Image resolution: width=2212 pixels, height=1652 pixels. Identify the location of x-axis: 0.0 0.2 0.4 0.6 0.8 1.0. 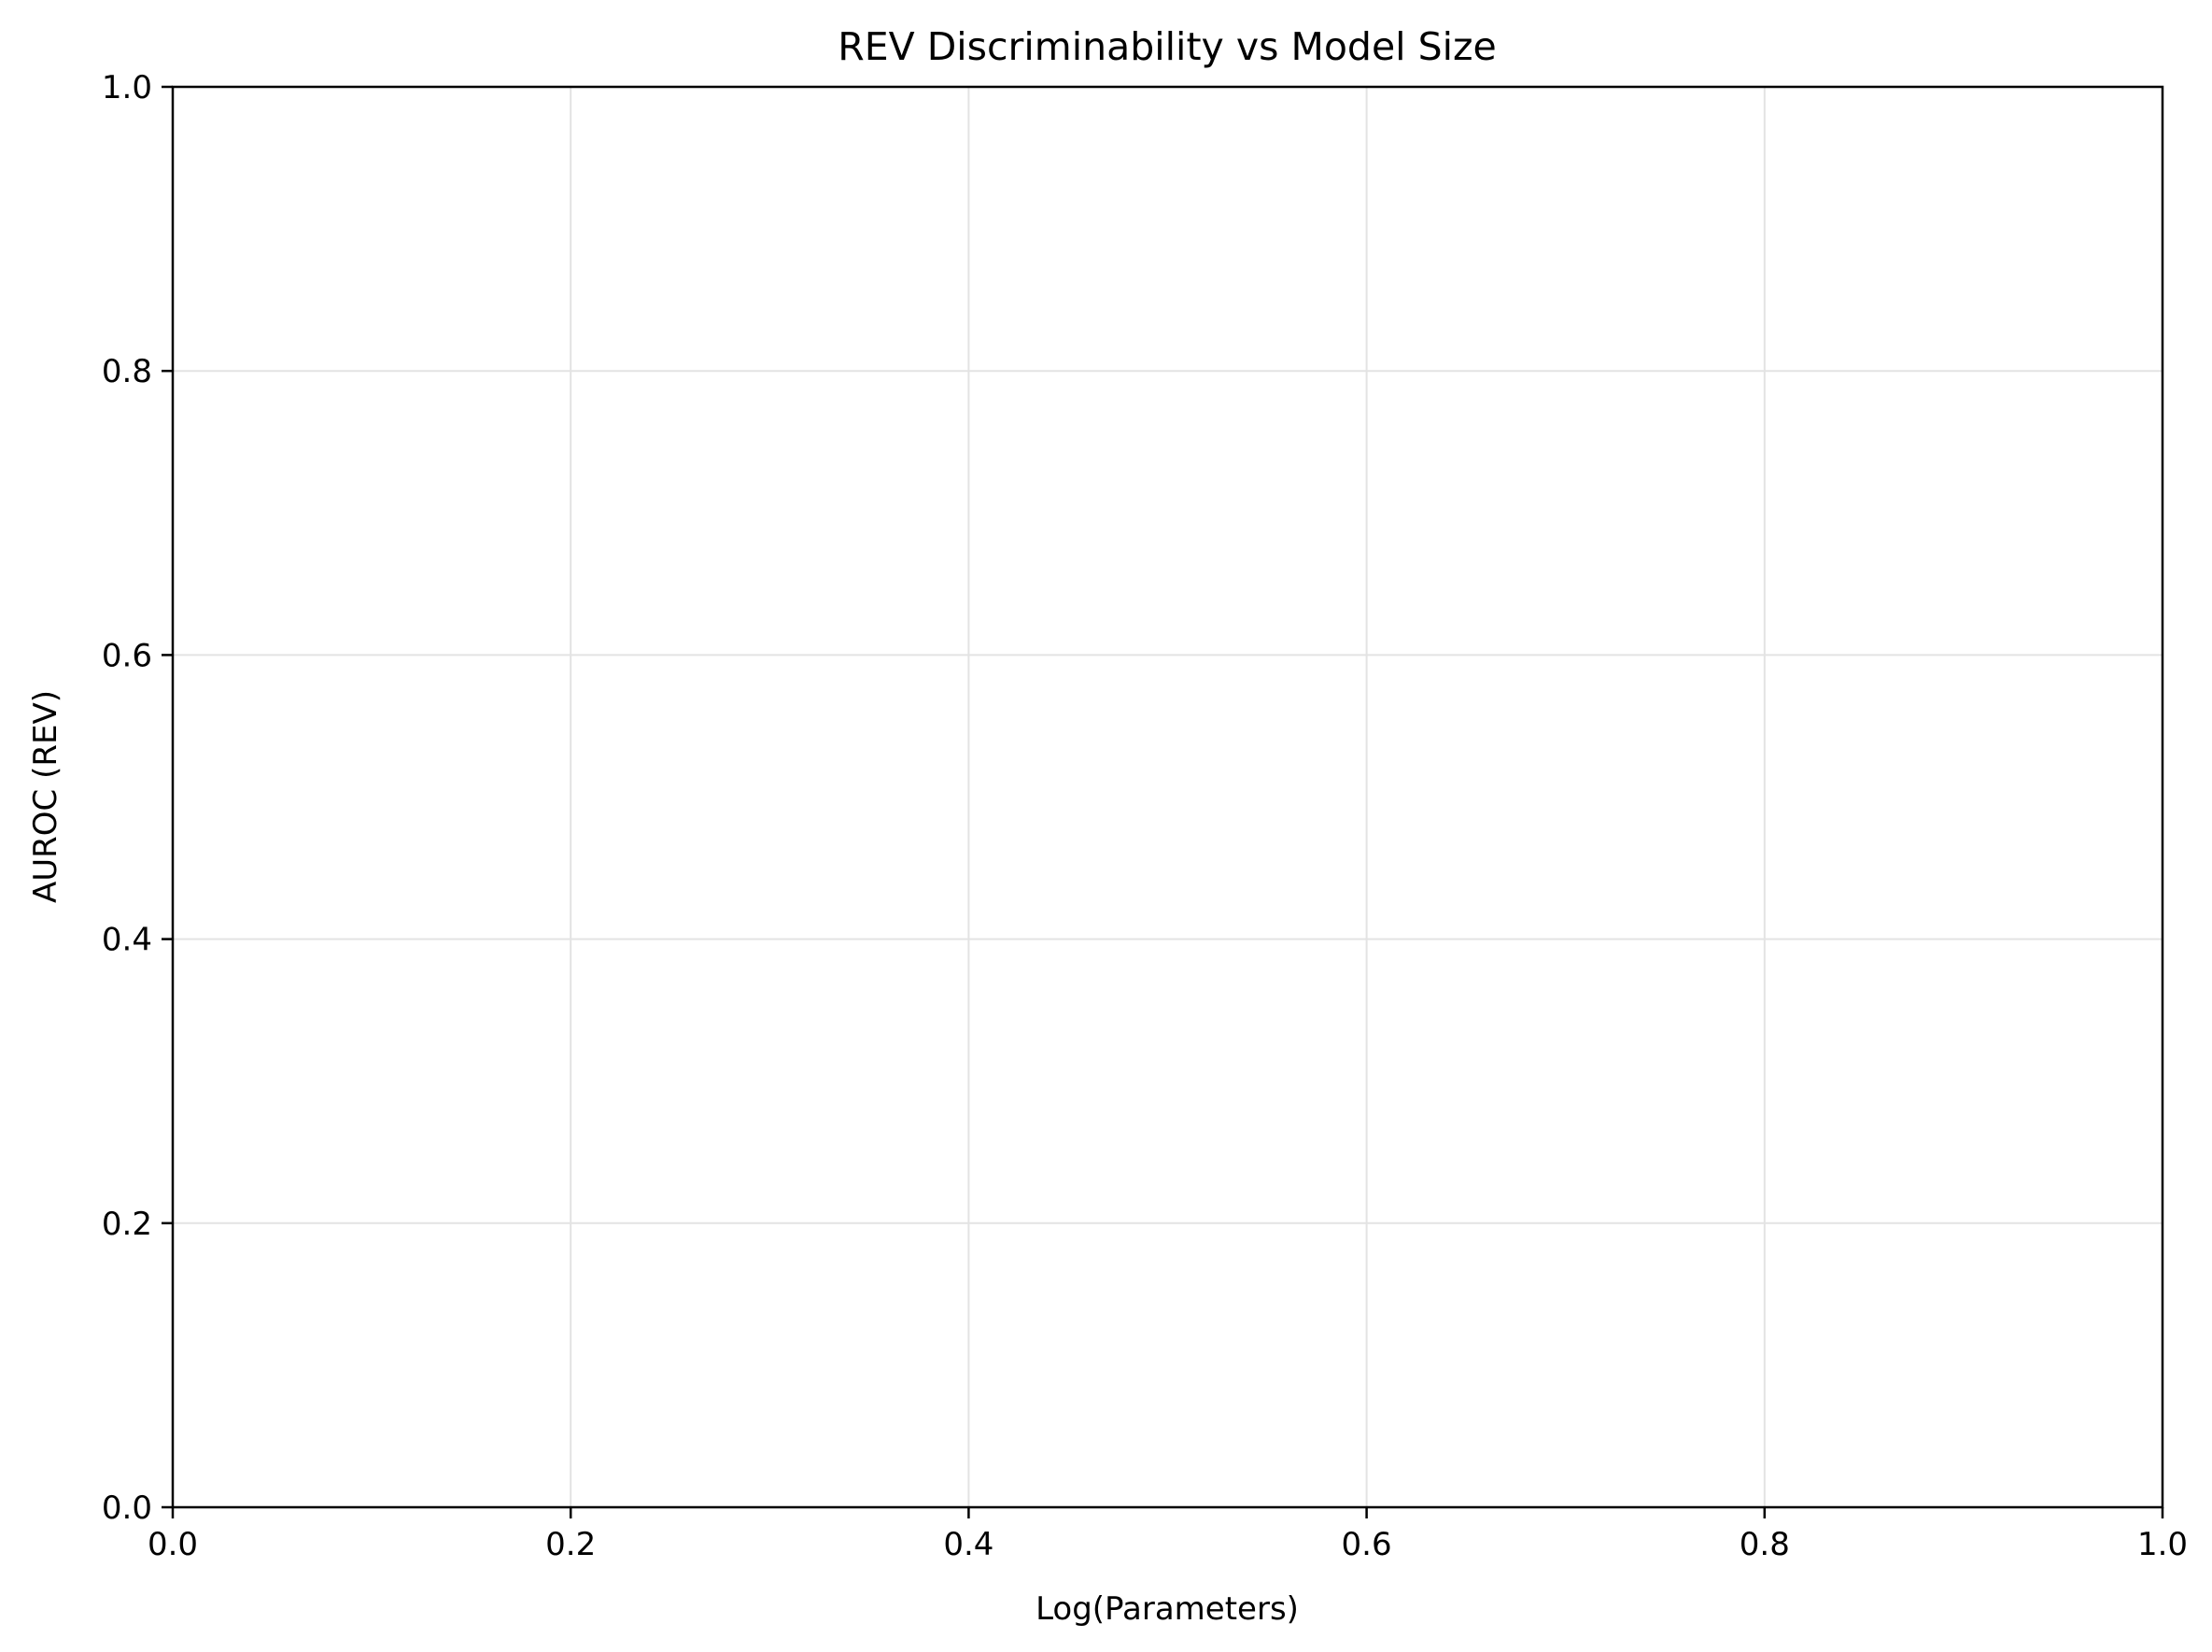
(1168, 1535).